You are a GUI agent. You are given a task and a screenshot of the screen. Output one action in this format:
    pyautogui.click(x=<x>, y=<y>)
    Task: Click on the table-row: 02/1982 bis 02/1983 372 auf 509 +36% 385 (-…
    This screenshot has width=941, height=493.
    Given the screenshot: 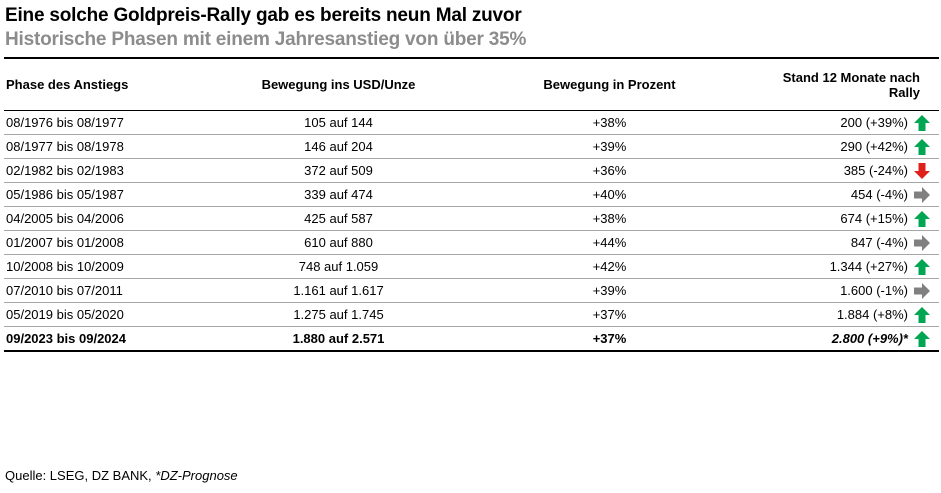 What is the action you would take?
    pyautogui.click(x=471, y=170)
    